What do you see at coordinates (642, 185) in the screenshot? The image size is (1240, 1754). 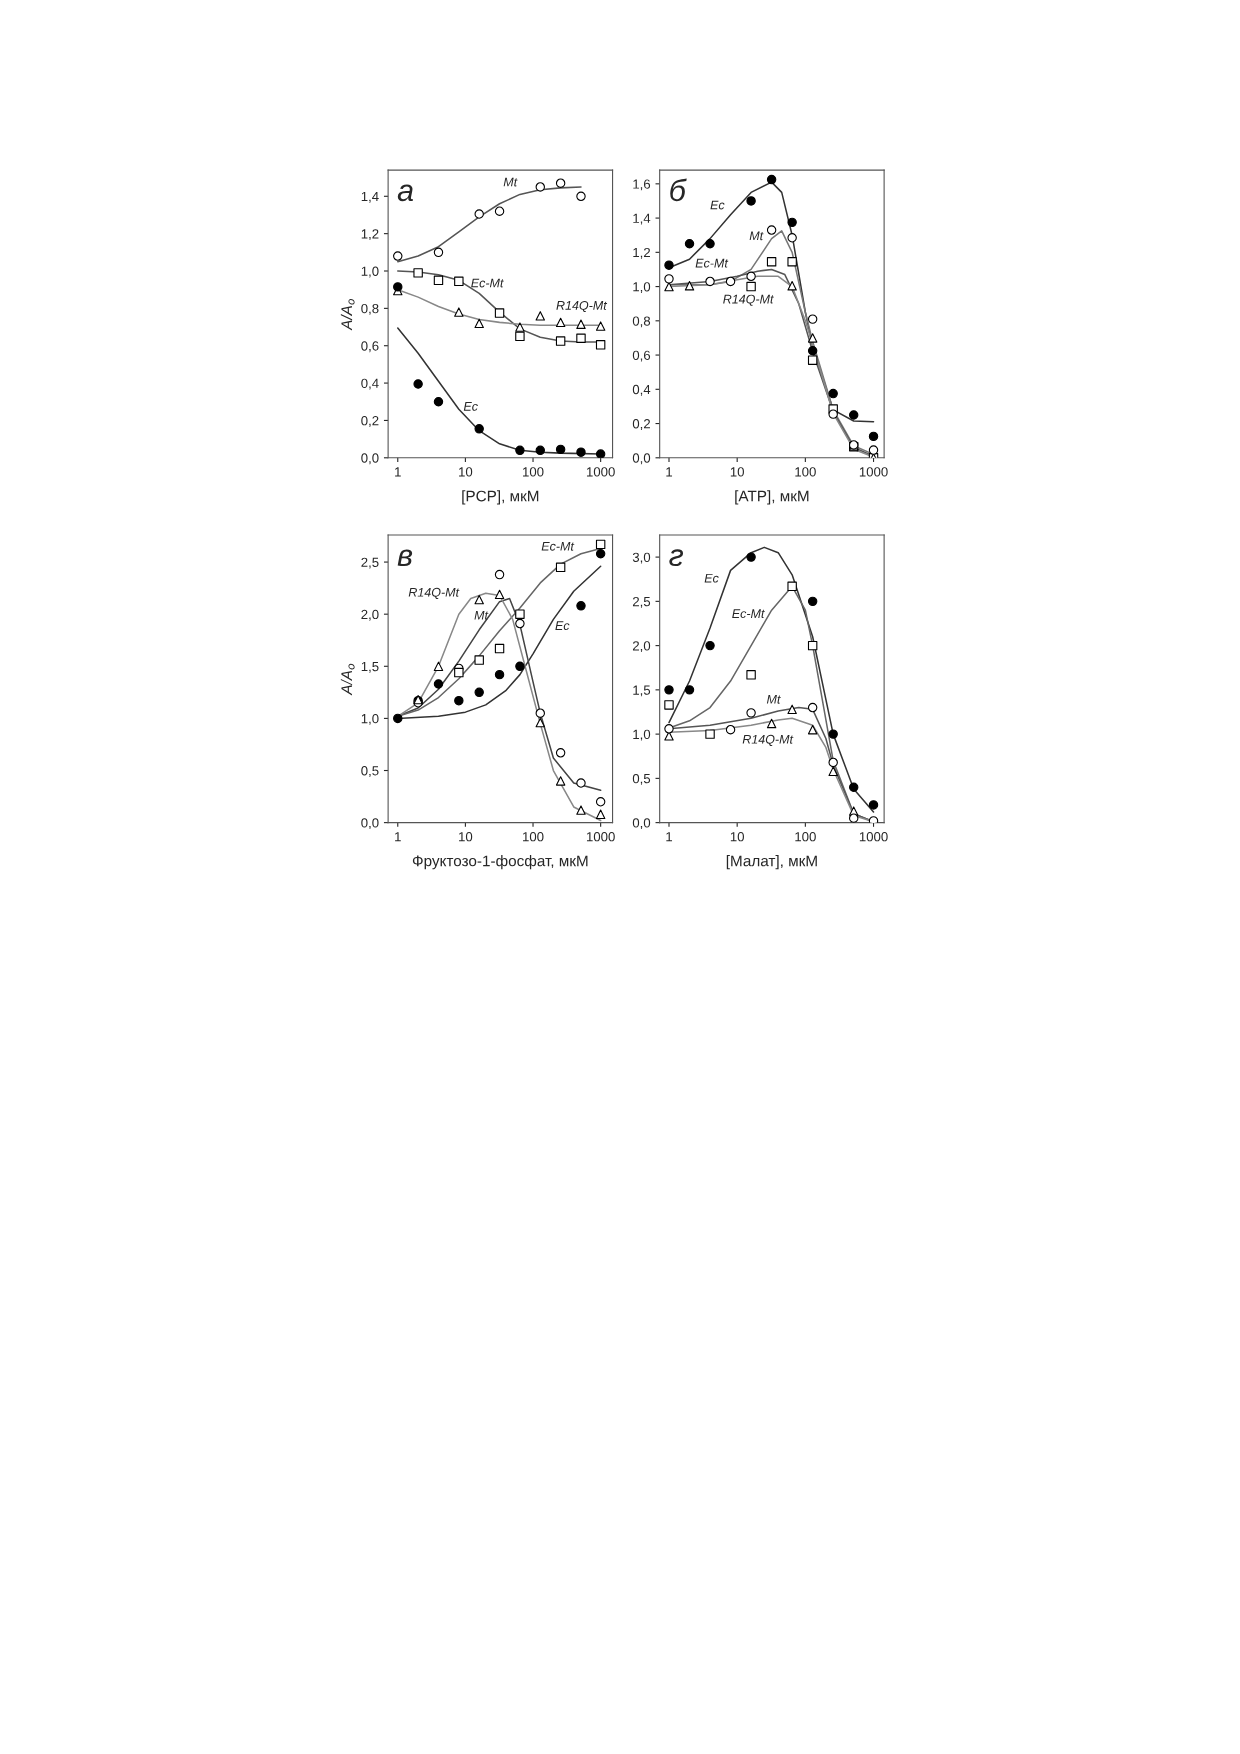 I see `y-tick-label: 1,6` at bounding box center [642, 185].